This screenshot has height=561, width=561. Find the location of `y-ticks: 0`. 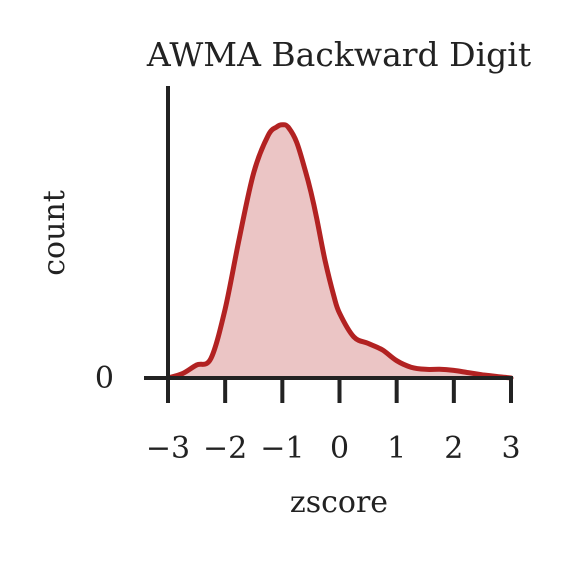

y-ticks: 0 is located at coordinates (104, 378).